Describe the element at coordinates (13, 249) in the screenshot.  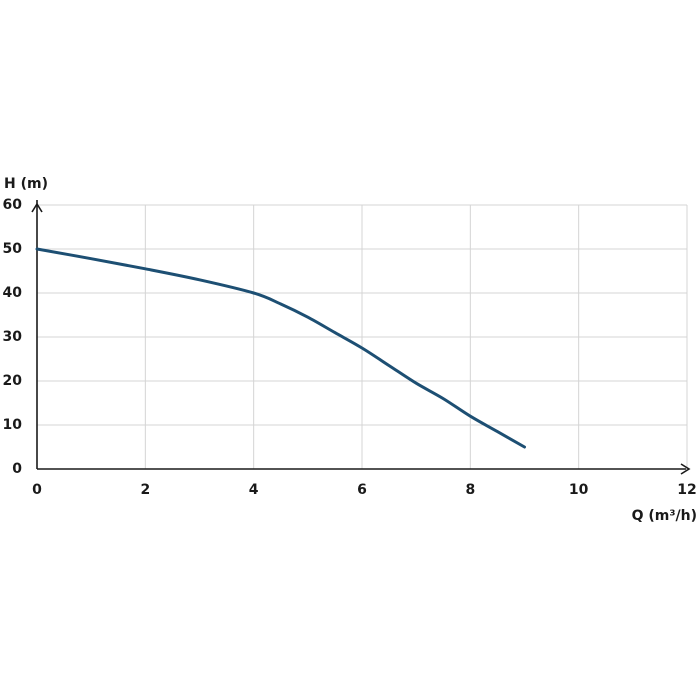
I see `y-tick-label: 50` at that location.